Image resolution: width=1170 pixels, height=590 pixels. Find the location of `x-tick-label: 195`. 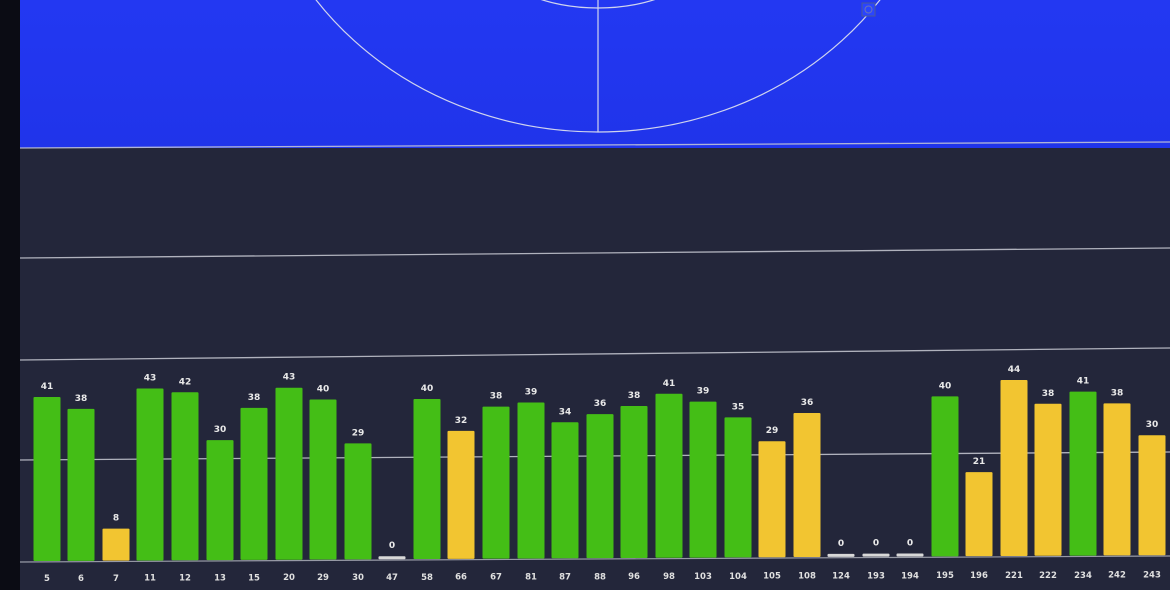

x-tick-label: 195 is located at coordinates (945, 576).